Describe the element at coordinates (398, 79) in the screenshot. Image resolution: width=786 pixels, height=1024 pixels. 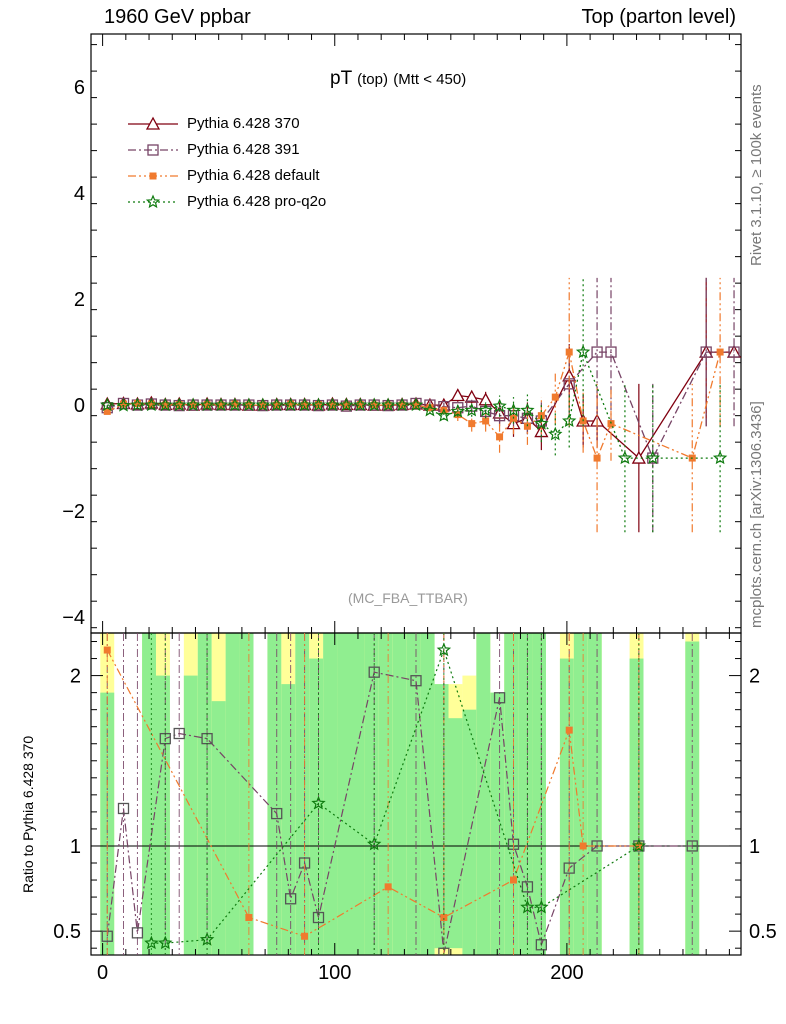
I see `plot-title: pT (top) (Mtt < 450)` at that location.